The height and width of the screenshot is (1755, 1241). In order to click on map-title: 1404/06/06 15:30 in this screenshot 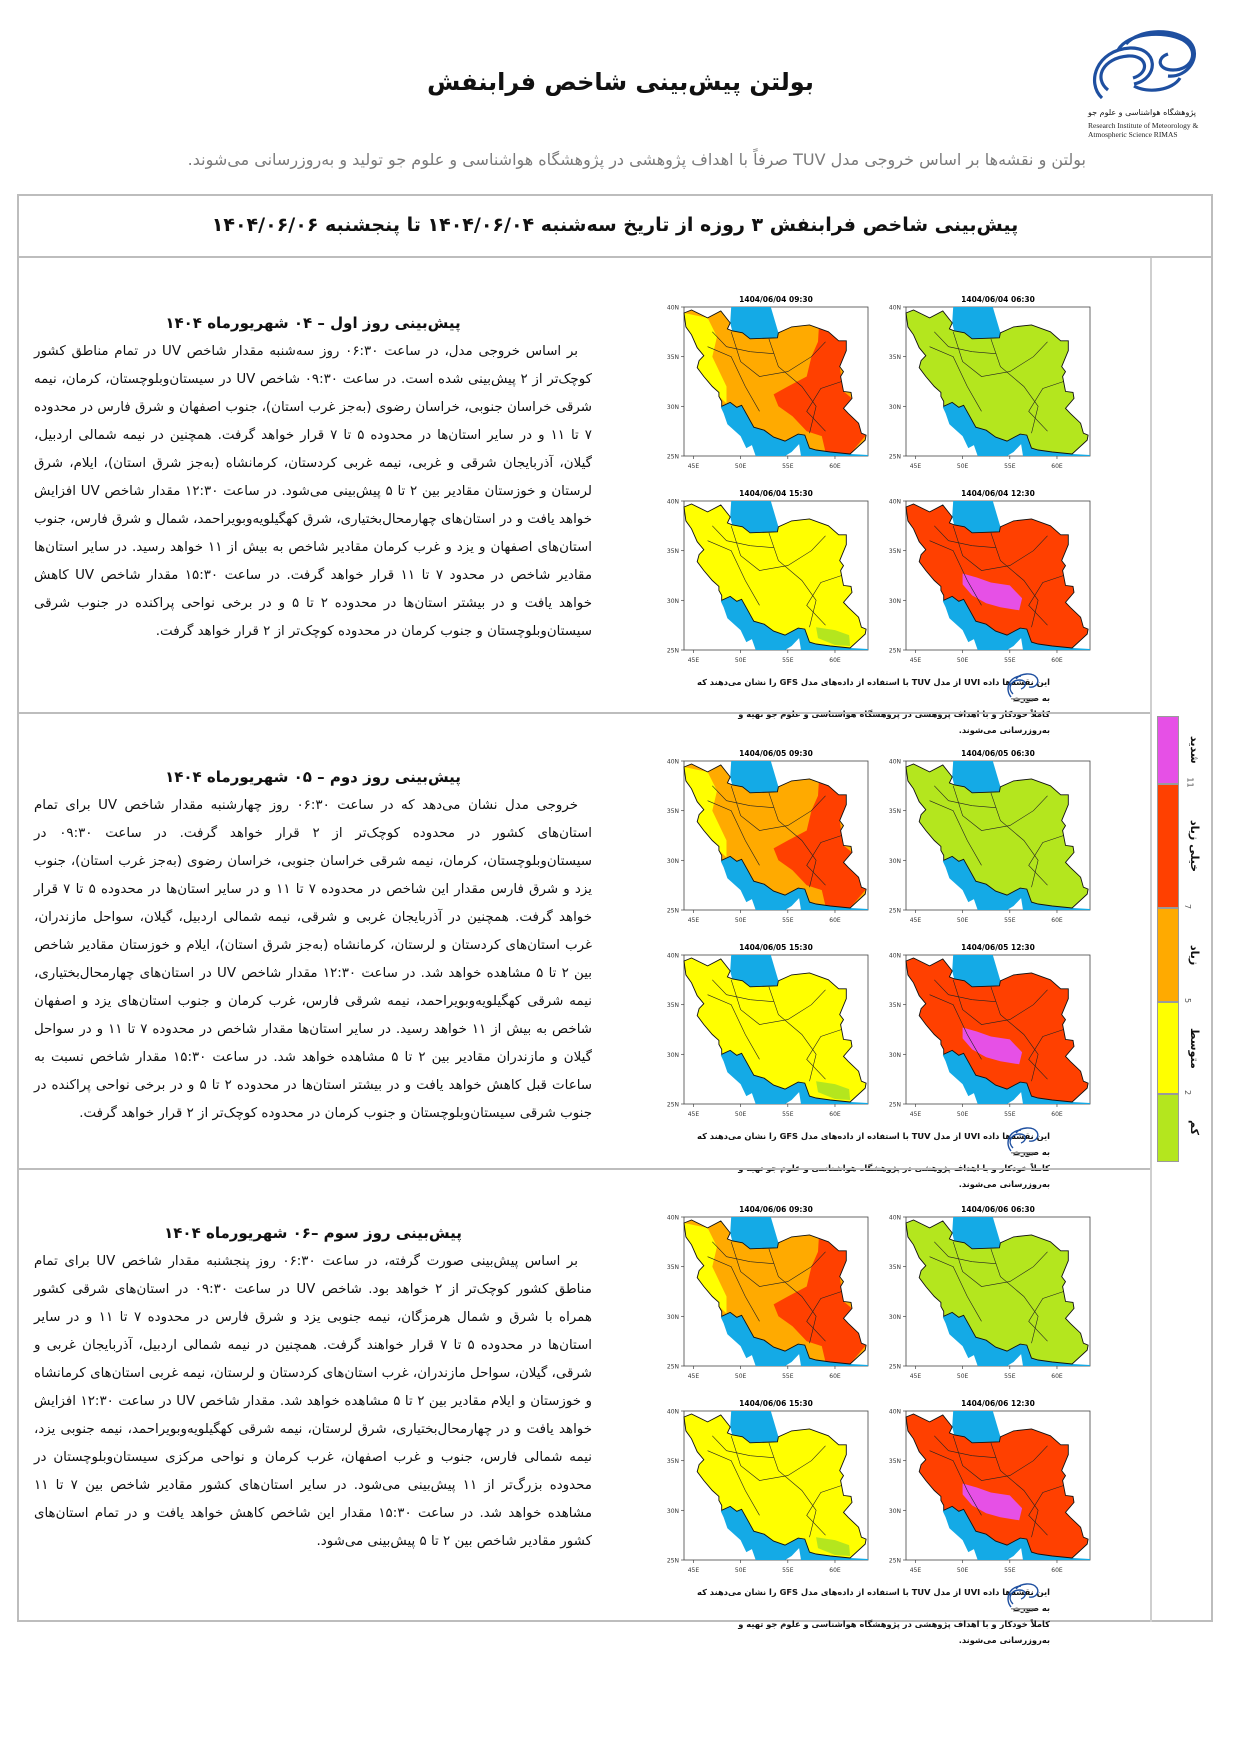, I will do `click(776, 1403)`.